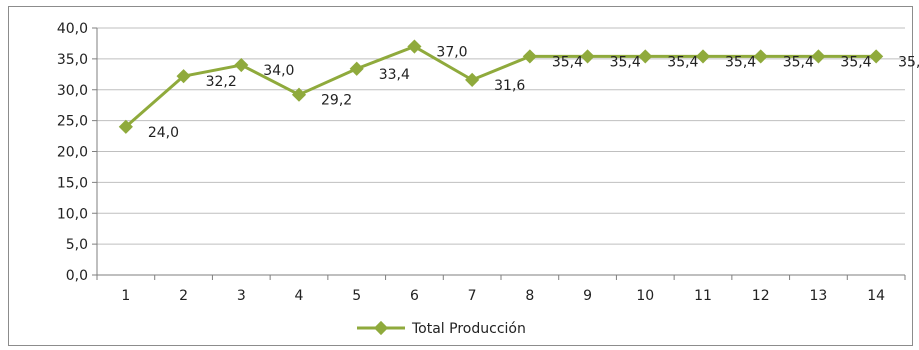 The image size is (919, 350). What do you see at coordinates (587, 296) in the screenshot?
I see `x-tick-label: 9` at bounding box center [587, 296].